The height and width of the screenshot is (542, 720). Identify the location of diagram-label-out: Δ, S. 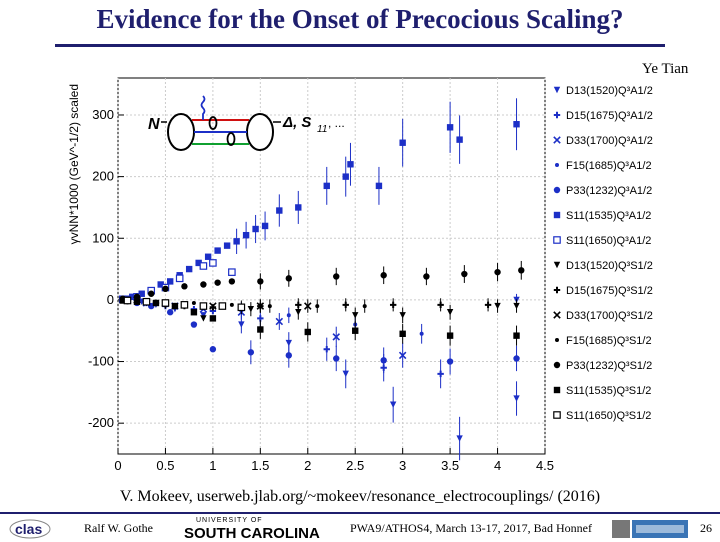
(296, 122).